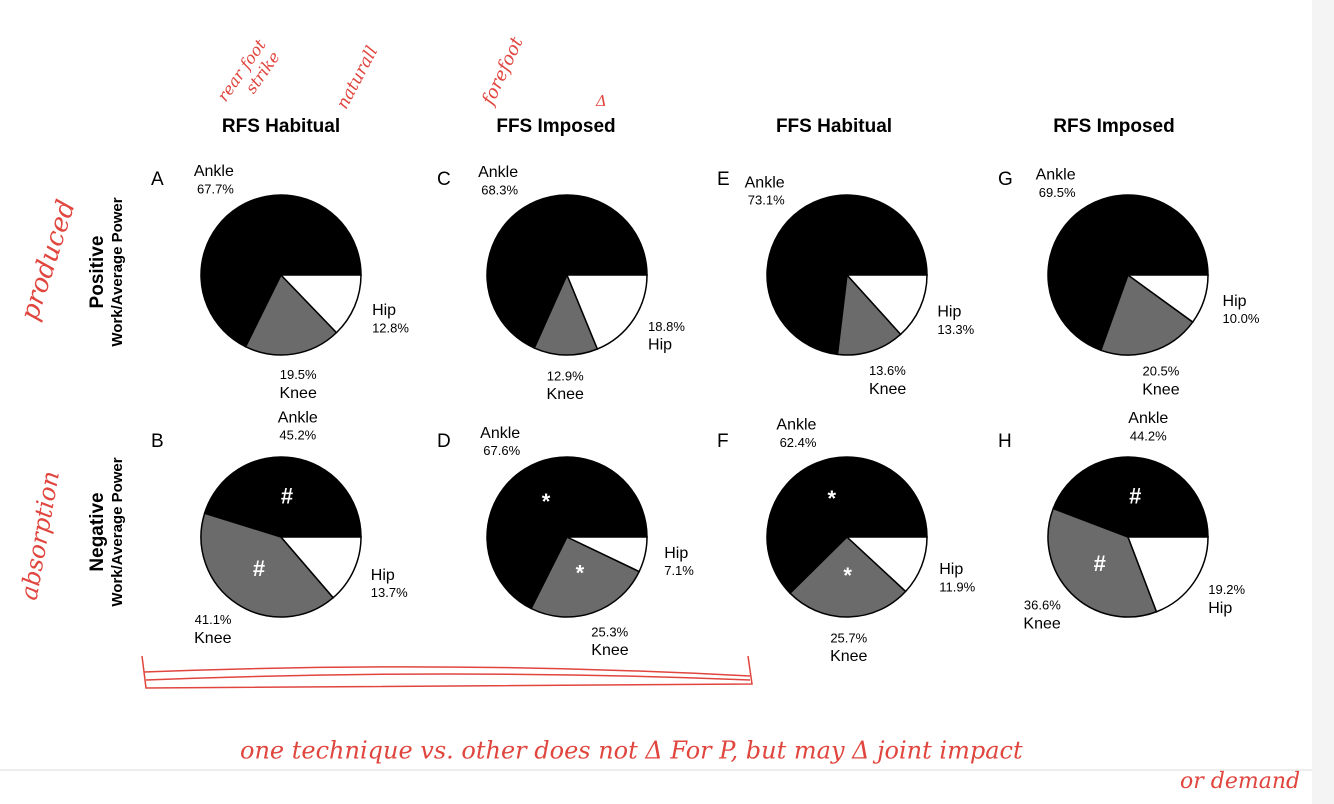 This screenshot has height=804, width=1334. Describe the element at coordinates (298, 374) in the screenshot. I see `slice-value-label: 19.5%` at that location.